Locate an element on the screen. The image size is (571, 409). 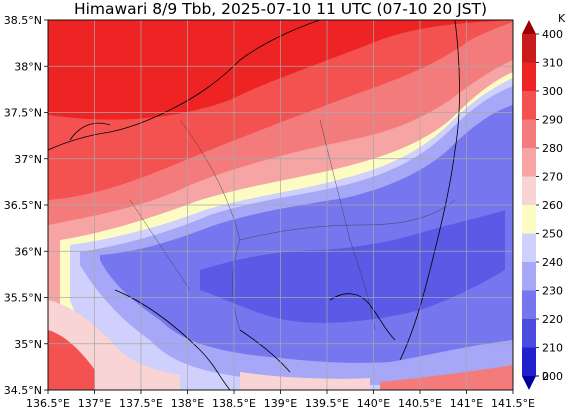
field-red-southeast is located at coordinates (446, 377).